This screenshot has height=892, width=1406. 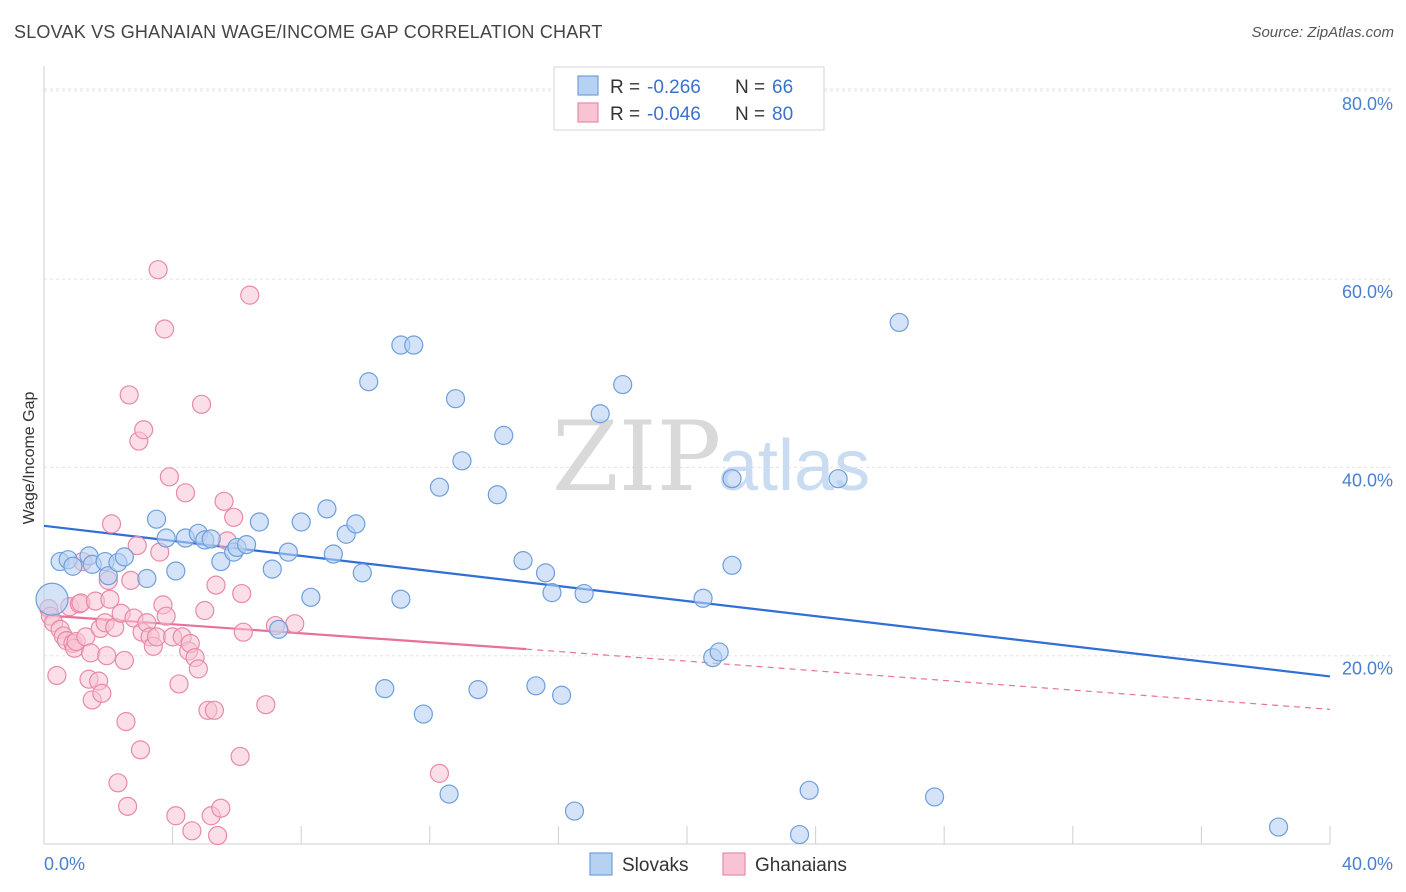 I want to click on y-tick-label-0: 20.0%, so click(x=1367, y=669).